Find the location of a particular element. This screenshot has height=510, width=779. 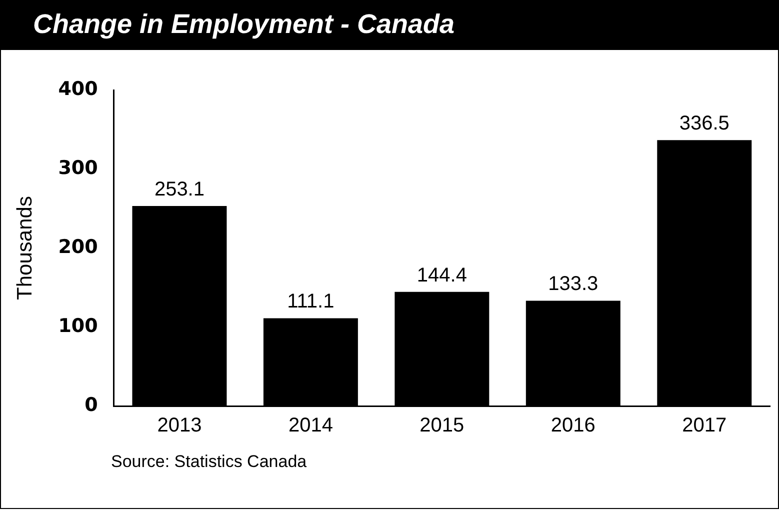

y-tick-label: 400 is located at coordinates (78, 89).